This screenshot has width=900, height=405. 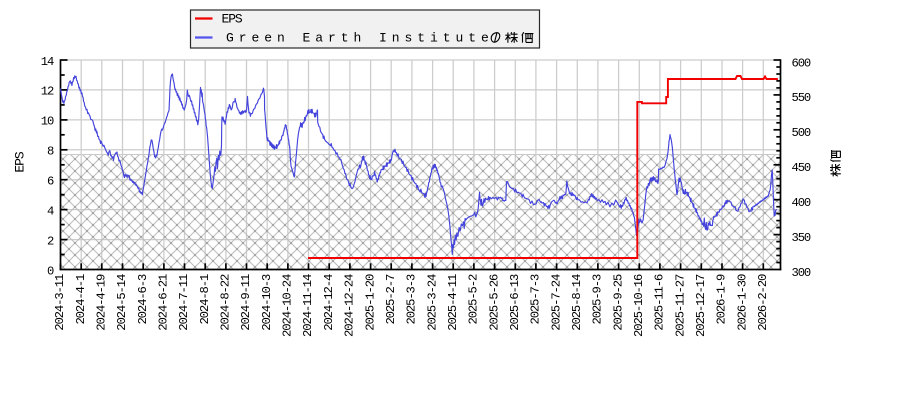 I want to click on svg-text: 2024-10-3, so click(x=267, y=302).